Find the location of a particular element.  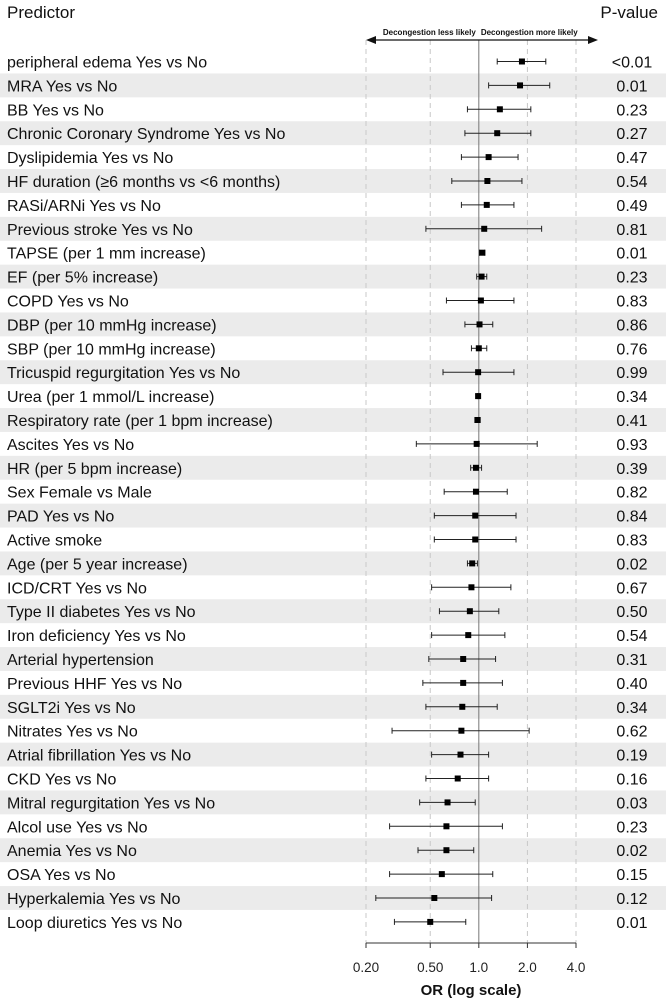

pvalue: 0.39 is located at coordinates (631, 469).